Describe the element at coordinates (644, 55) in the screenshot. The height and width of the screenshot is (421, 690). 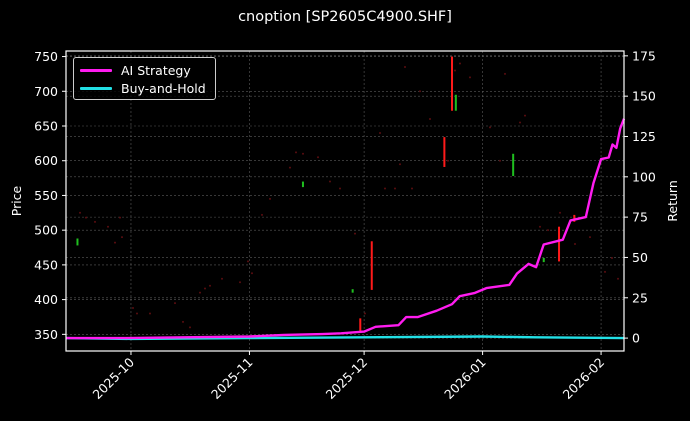
I see `y-right-tick-label: 175` at that location.